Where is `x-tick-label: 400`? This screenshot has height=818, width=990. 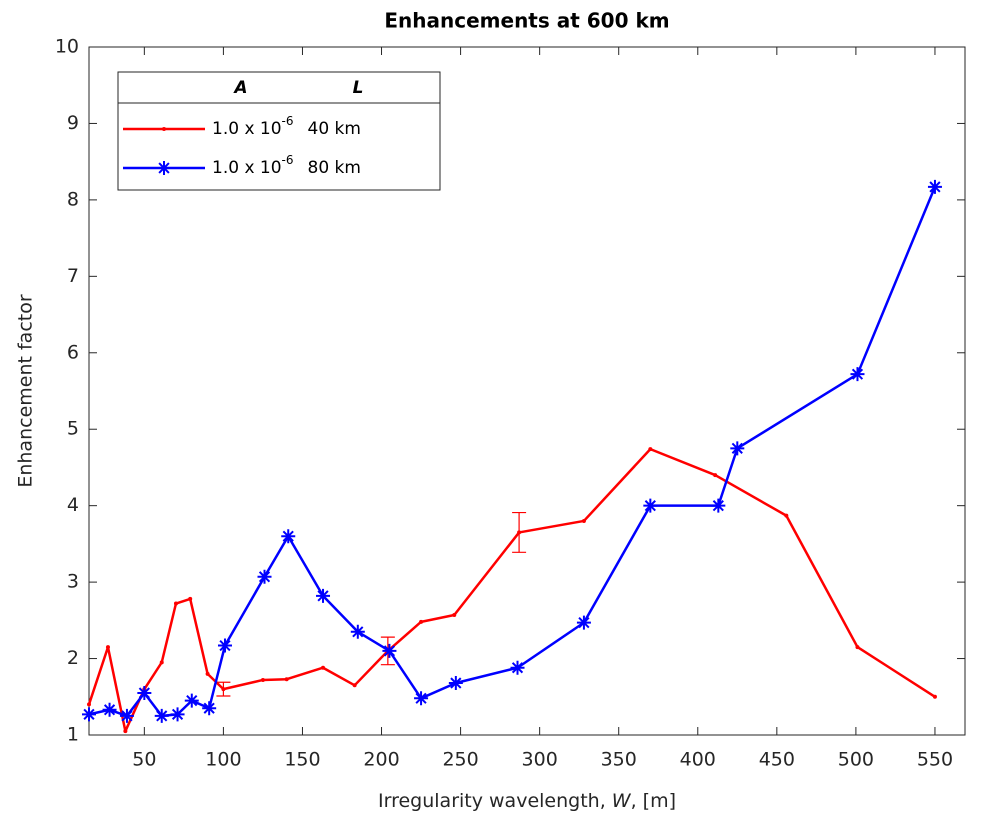
x-tick-label: 400 is located at coordinates (698, 760).